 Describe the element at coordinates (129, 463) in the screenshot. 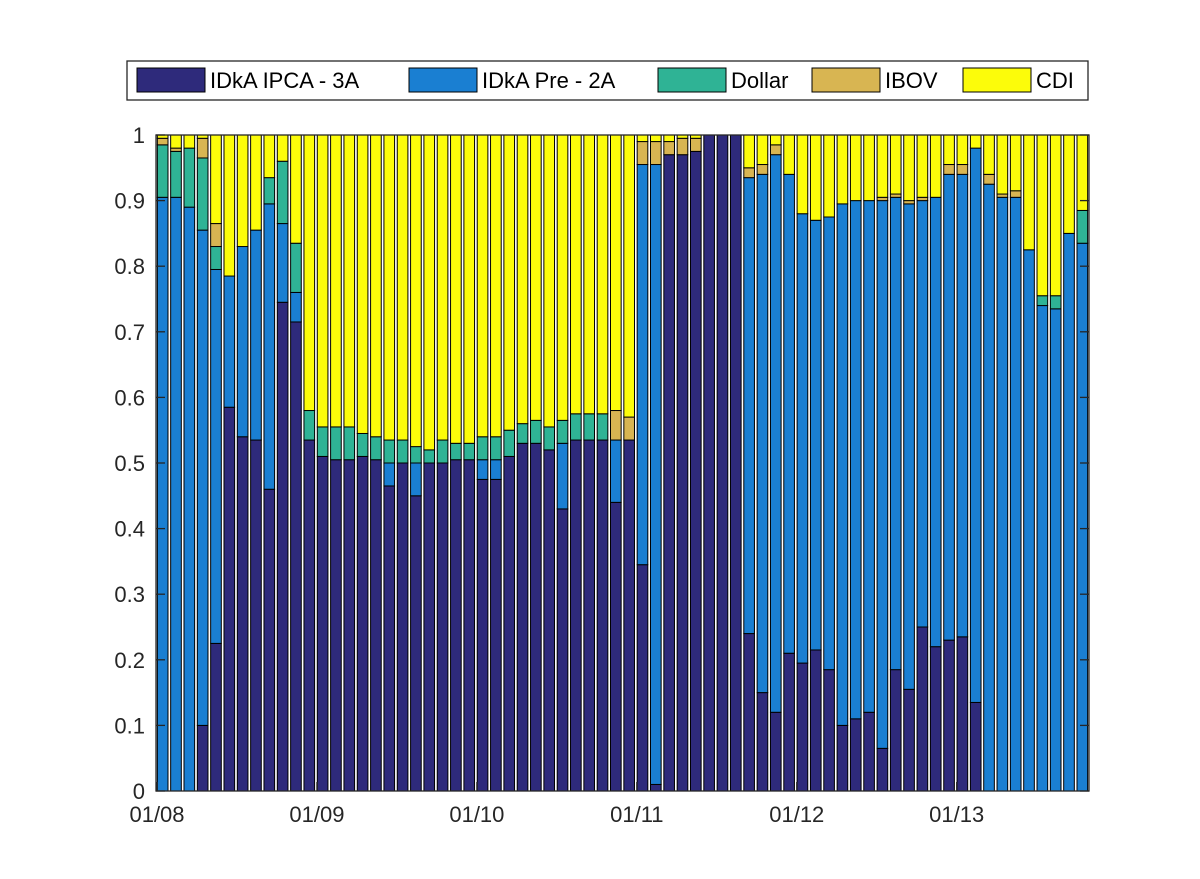

I see `y-tick-label: 0.5` at that location.